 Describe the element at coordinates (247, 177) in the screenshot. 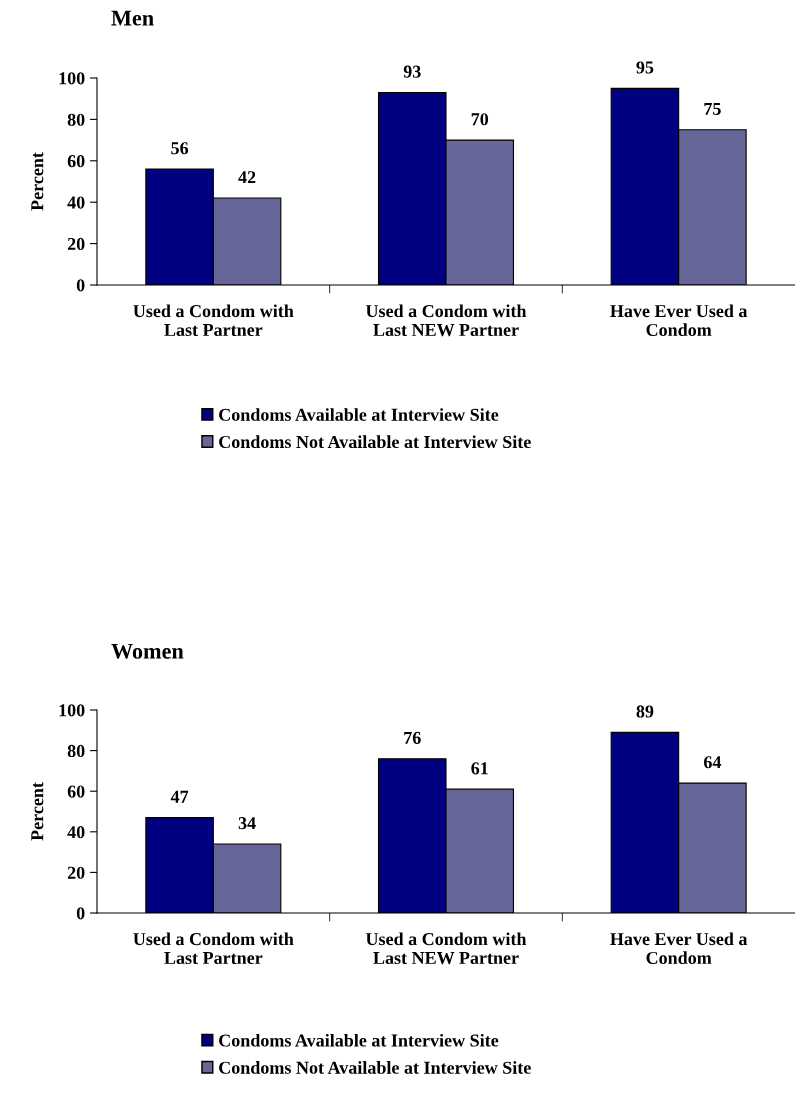

I see `data-label: 42` at that location.